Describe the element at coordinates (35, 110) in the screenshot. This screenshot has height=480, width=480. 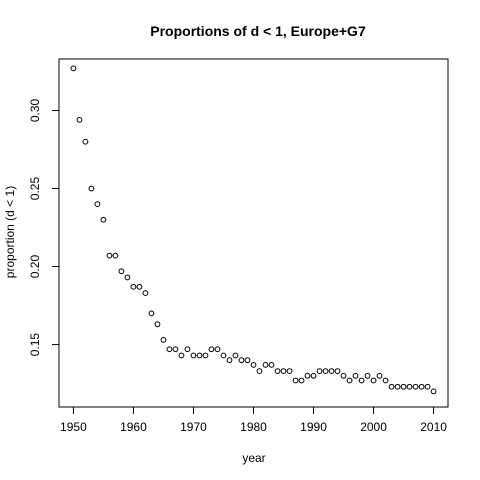
I see `y-tick-label: 0.30` at that location.